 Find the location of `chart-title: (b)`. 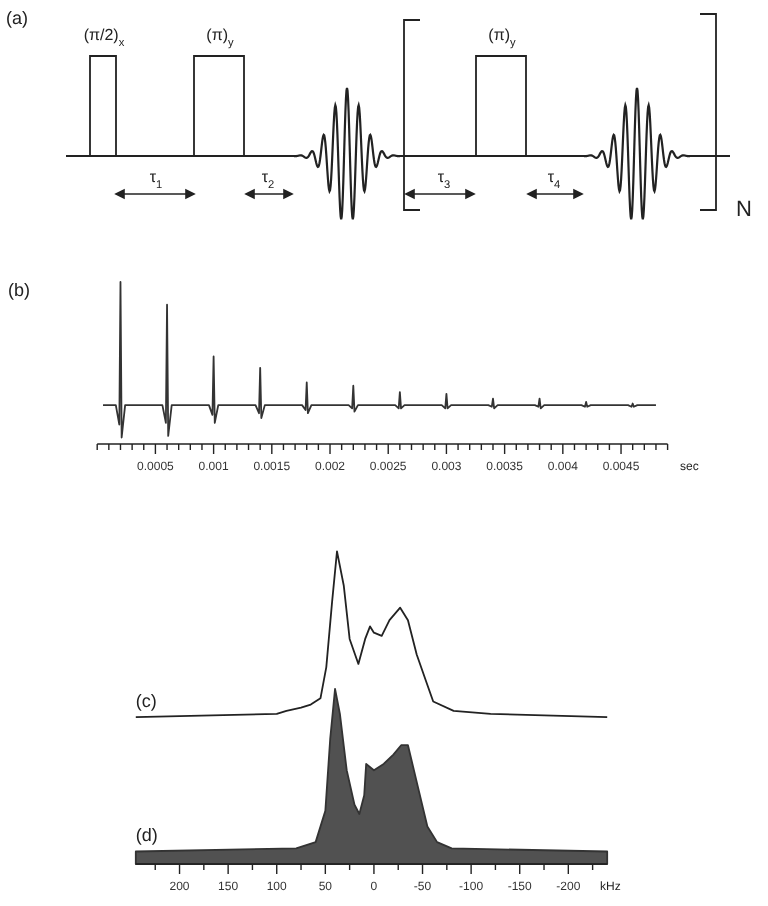

chart-title: (b) is located at coordinates (19, 290).